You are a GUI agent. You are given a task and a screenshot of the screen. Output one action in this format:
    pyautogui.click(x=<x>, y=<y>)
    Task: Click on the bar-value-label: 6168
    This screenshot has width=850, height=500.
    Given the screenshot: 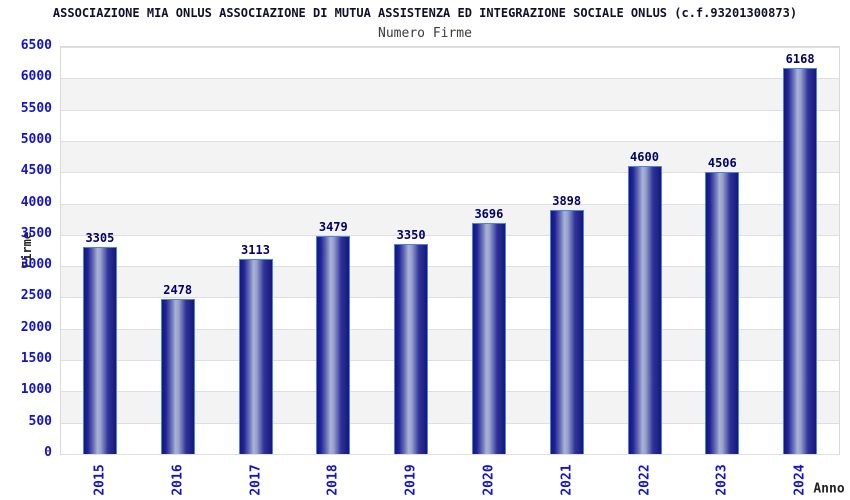 What is the action you would take?
    pyautogui.click(x=800, y=58)
    